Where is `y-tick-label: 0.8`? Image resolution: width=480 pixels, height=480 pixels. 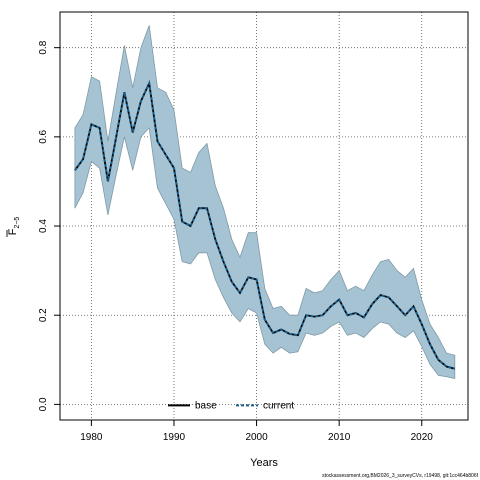
y-tick-label: 0.8 is located at coordinates (43, 47).